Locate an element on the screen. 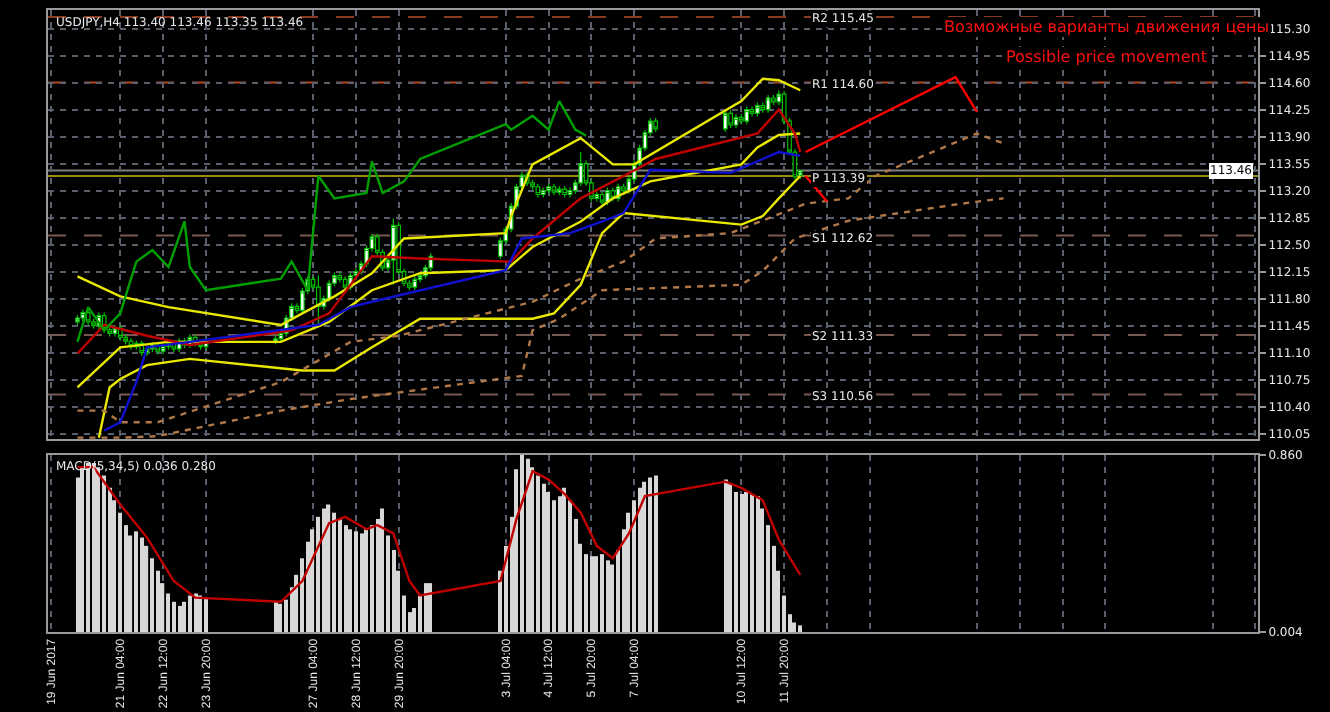 This screenshot has width=1330, height=712. line-series is located at coordinates (332, 221).